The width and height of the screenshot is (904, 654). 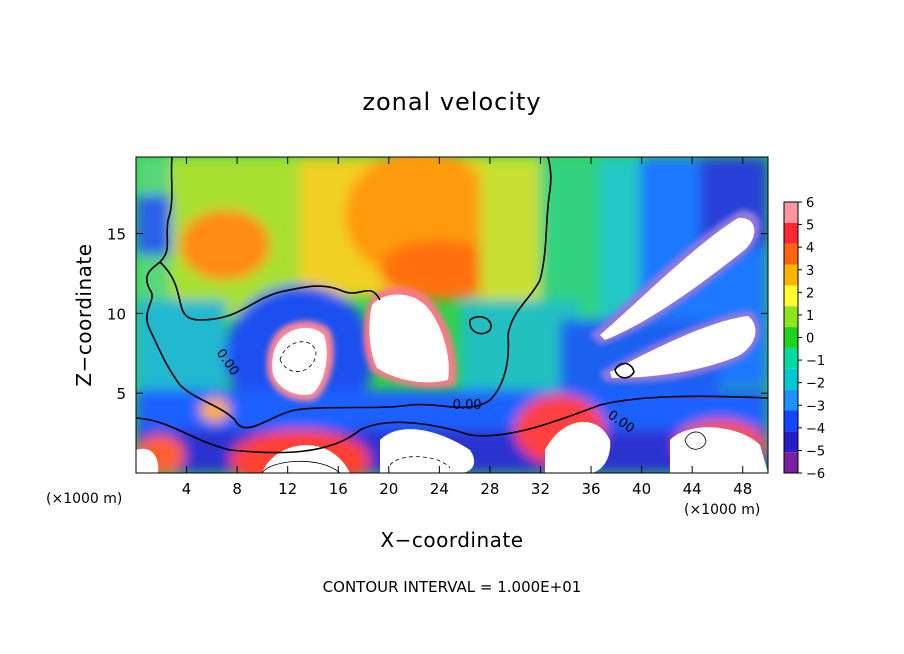 What do you see at coordinates (810, 203) in the screenshot?
I see `colorbar-tick-label: 6` at bounding box center [810, 203].